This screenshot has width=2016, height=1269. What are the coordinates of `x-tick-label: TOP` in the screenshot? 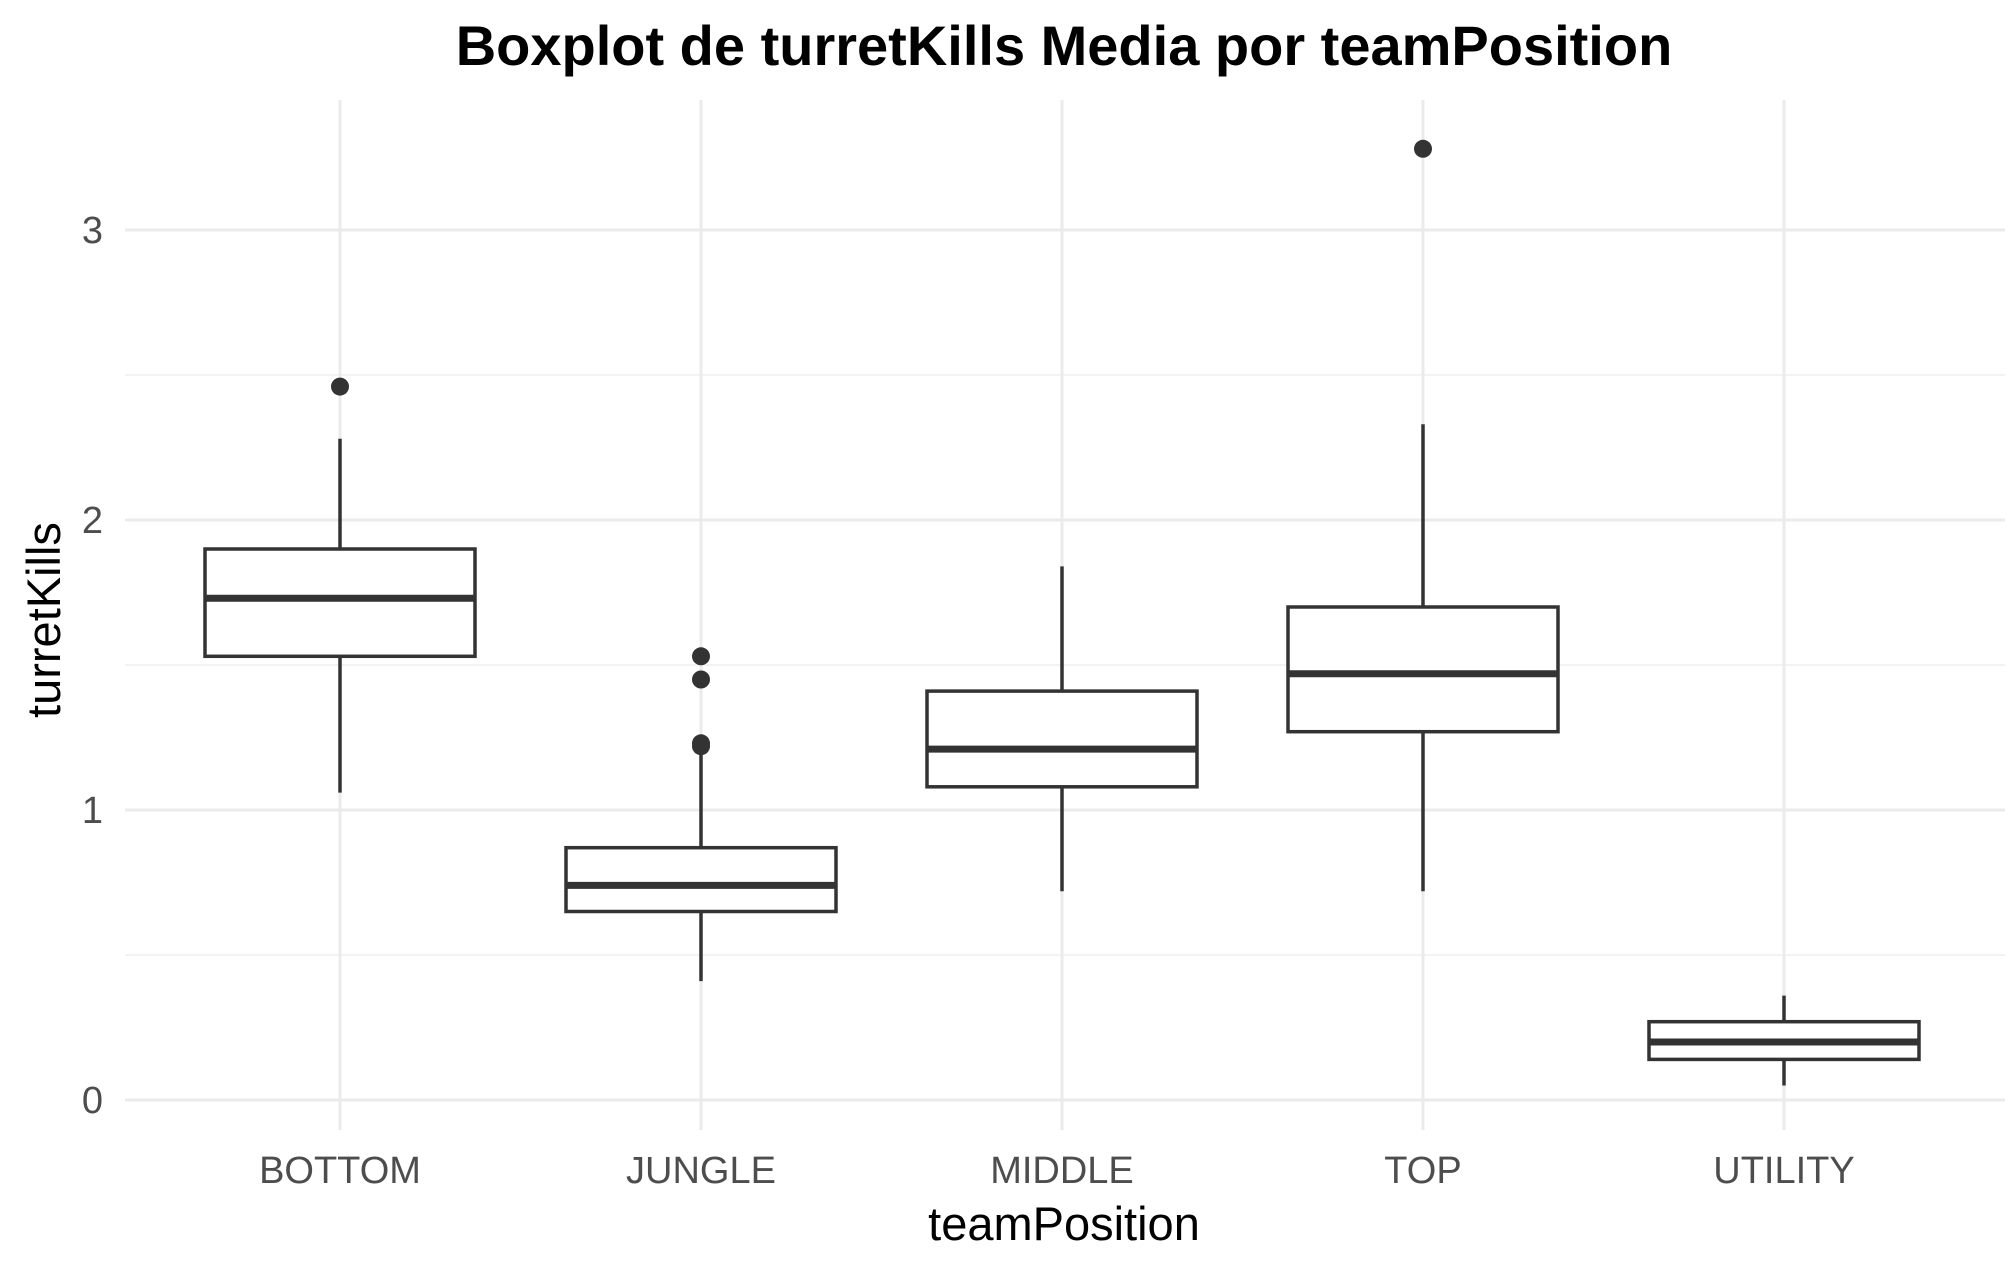 It's located at (1422, 1171).